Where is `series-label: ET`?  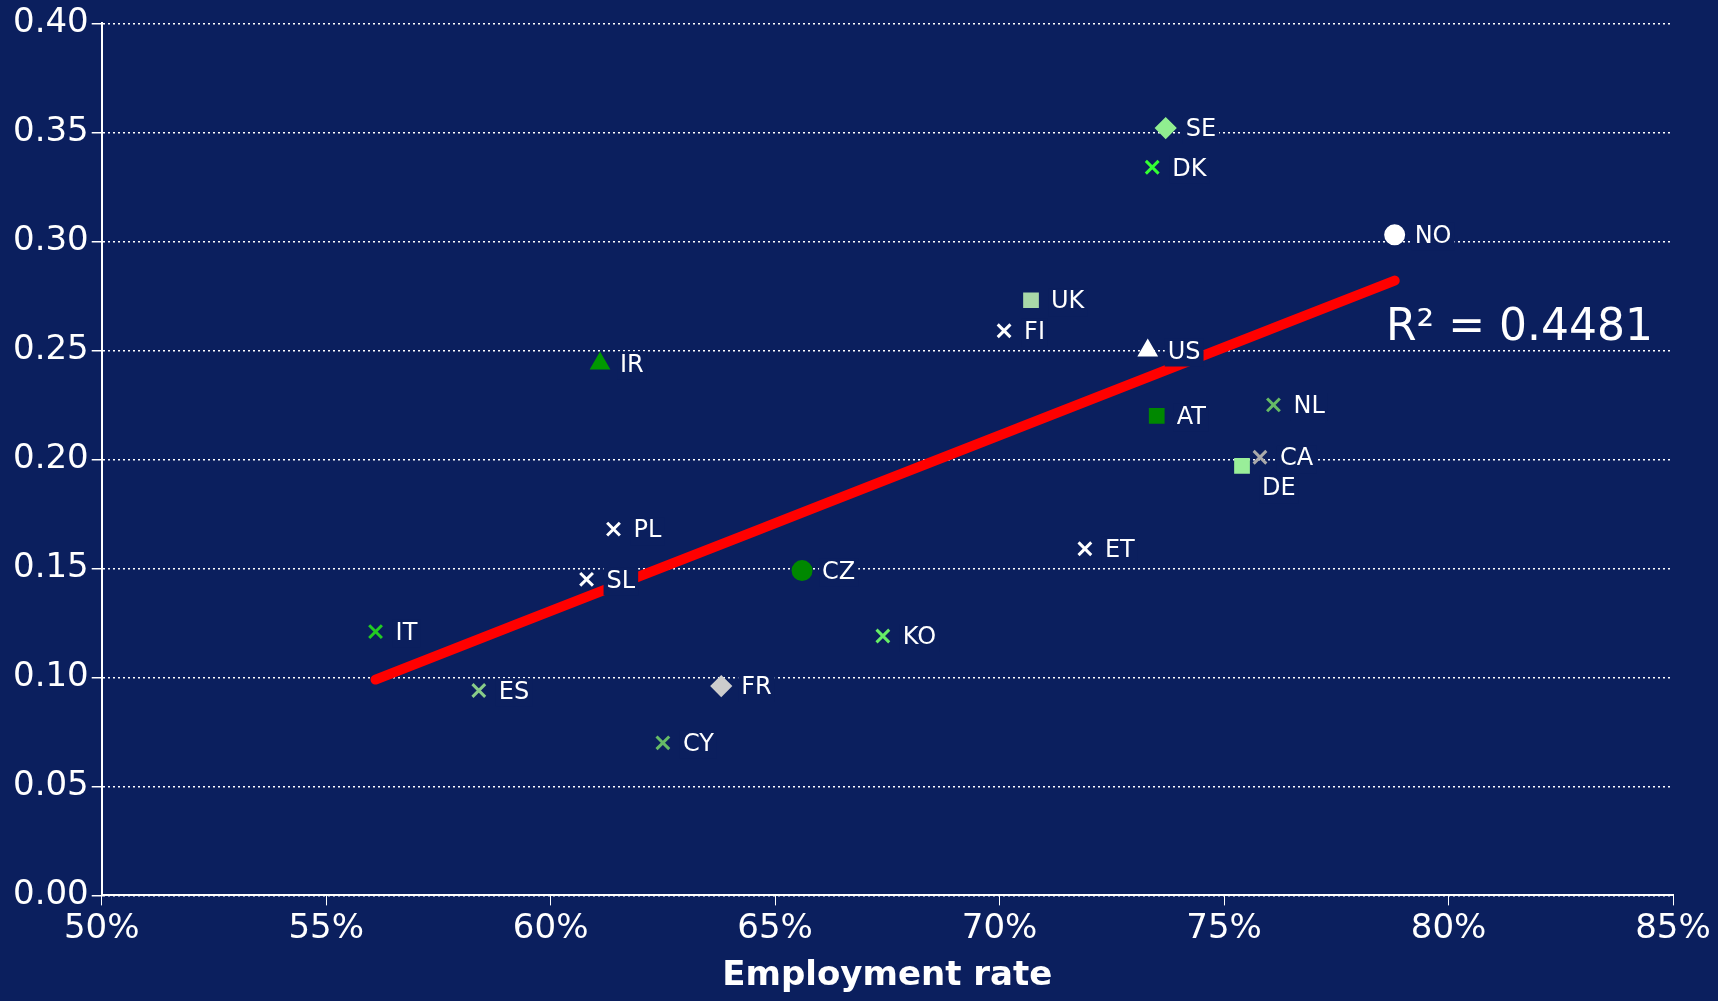 series-label: ET is located at coordinates (1120, 549).